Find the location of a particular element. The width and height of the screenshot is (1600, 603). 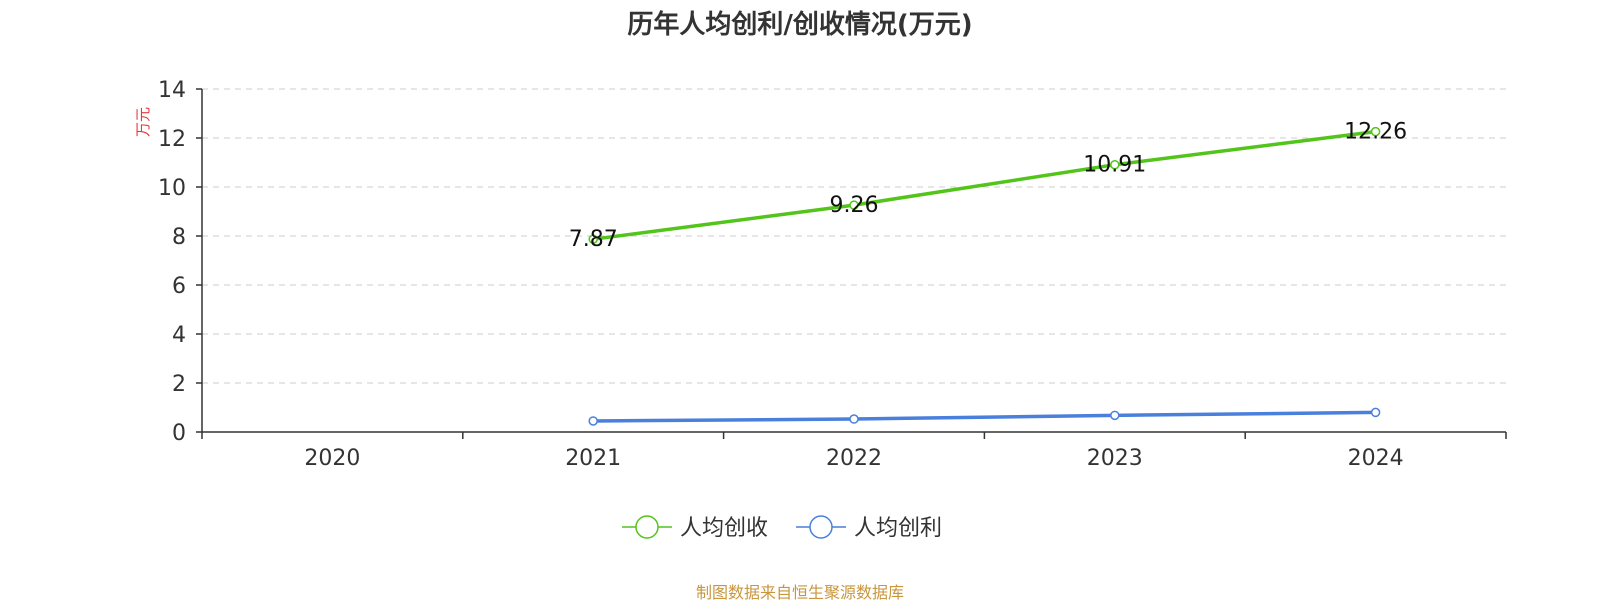

x-tick-label: 2020 is located at coordinates (332, 458).